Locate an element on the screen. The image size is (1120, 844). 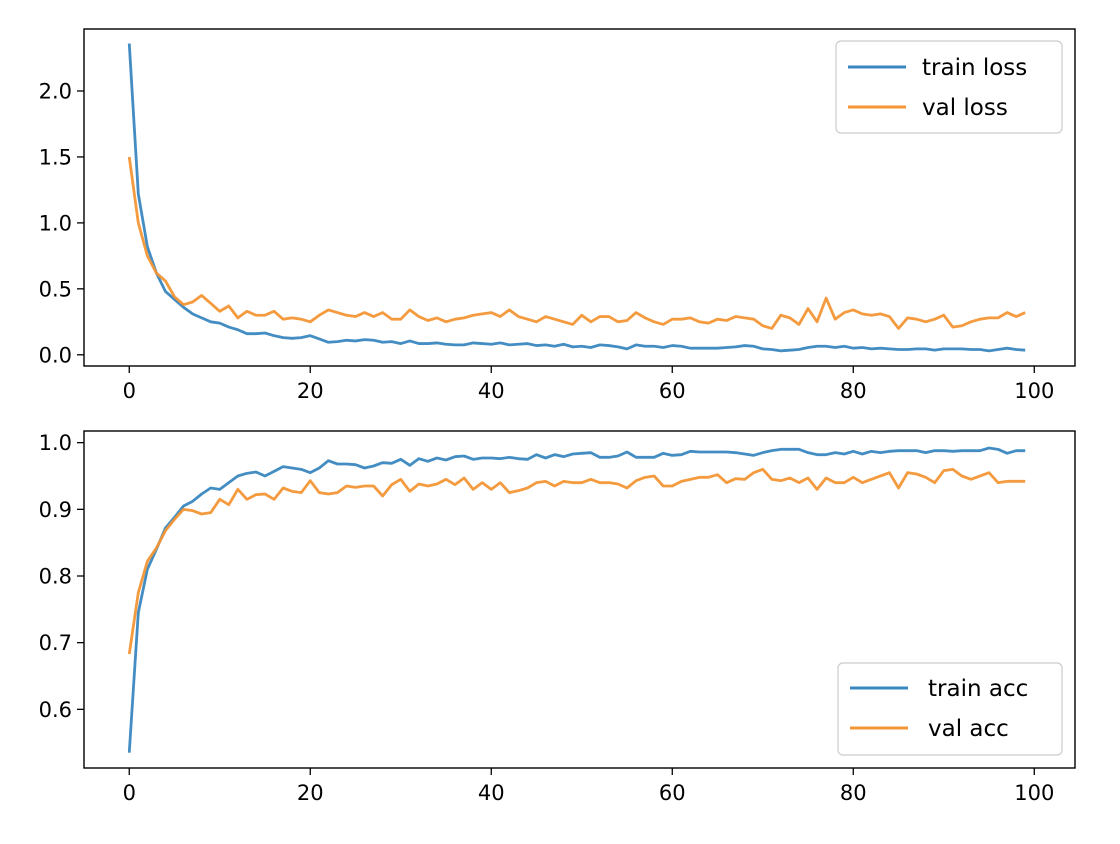
accuracy-y-tick-label: 0.7 is located at coordinates (55, 643).